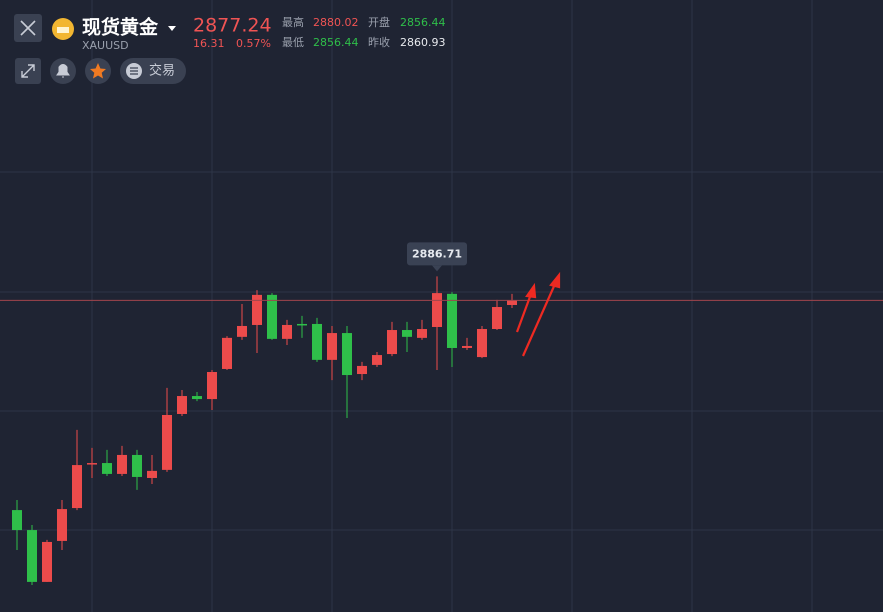  Describe the element at coordinates (209, 43) in the screenshot. I see `change: 16.31` at that location.